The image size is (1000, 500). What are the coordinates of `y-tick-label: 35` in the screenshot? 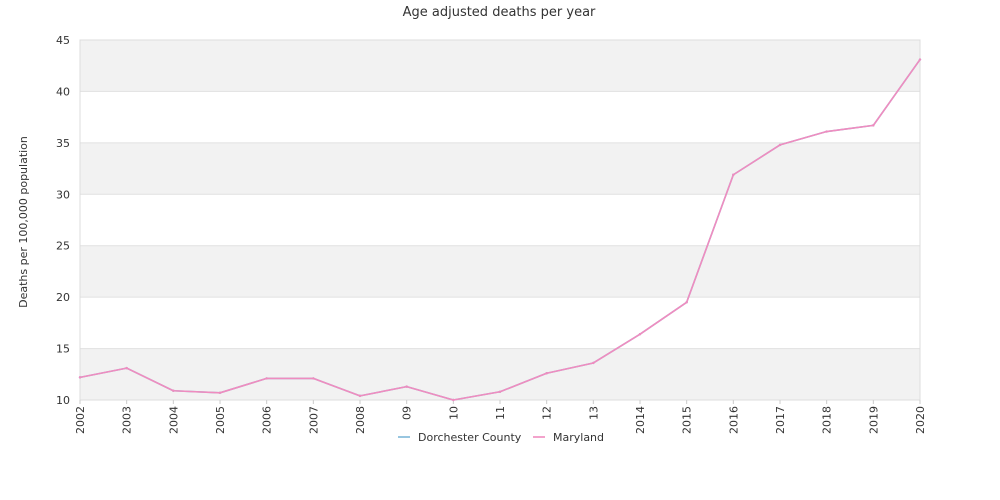 It's located at (63, 143).